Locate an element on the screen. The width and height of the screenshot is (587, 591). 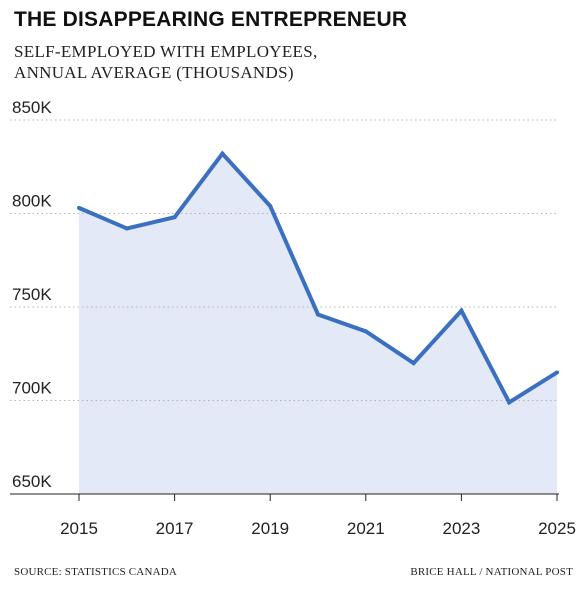
y-tick-label: 750K is located at coordinates (32, 294).